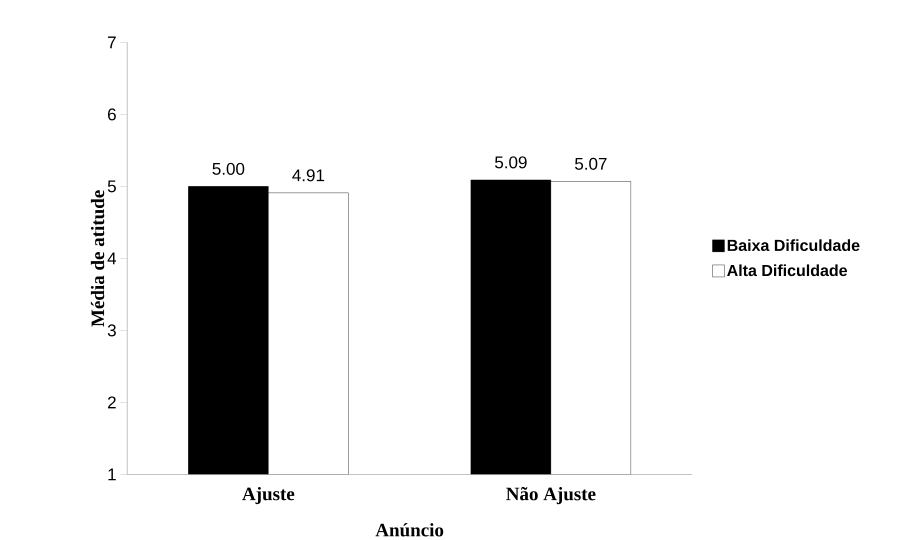 The image size is (909, 540). What do you see at coordinates (112, 258) in the screenshot?
I see `y-tick-label: 4` at bounding box center [112, 258].